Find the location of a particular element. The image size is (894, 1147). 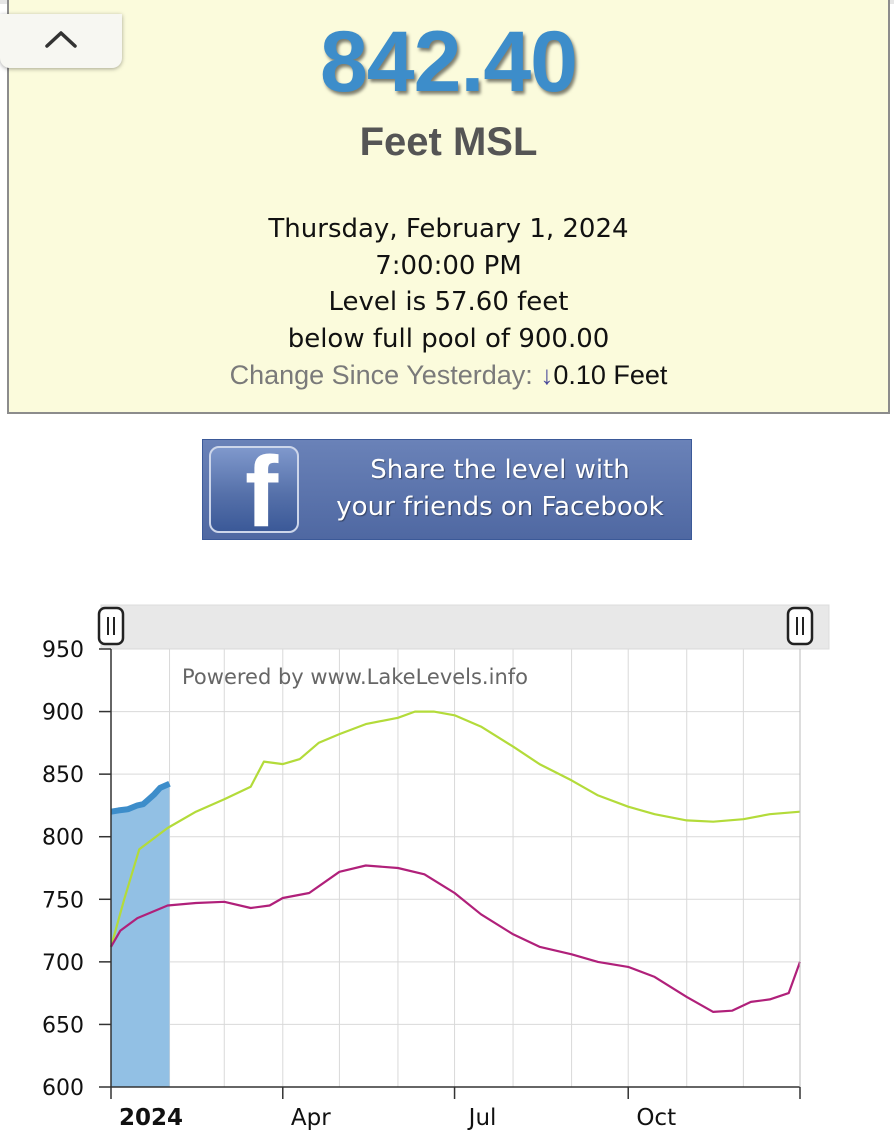

share-line-2: your friends on Facebook is located at coordinates (500, 507).